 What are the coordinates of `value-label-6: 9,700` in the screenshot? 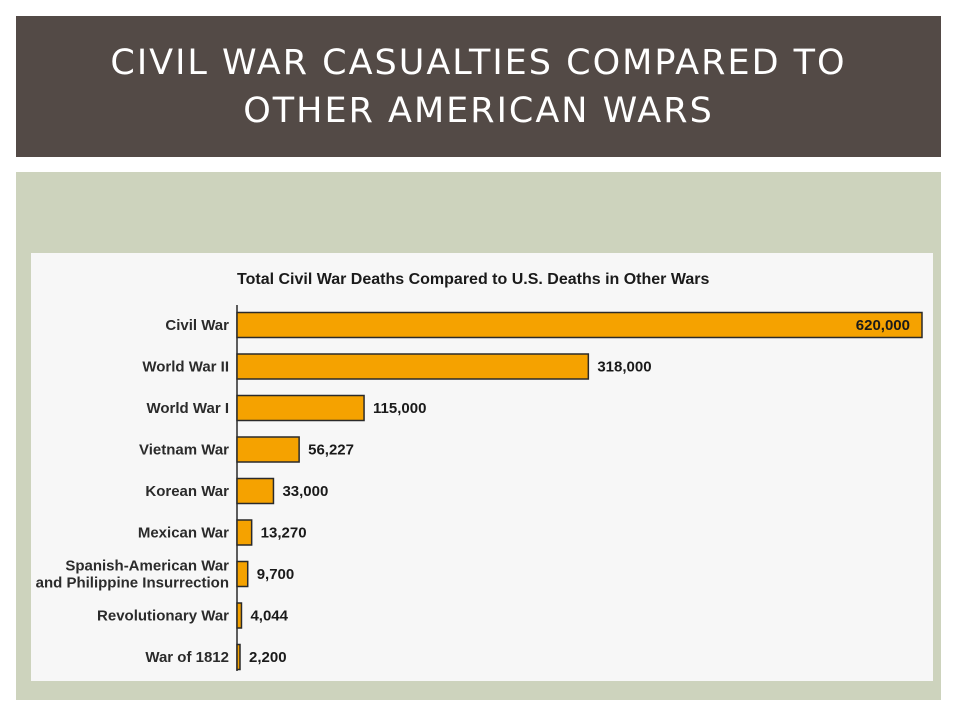 It's located at (276, 574).